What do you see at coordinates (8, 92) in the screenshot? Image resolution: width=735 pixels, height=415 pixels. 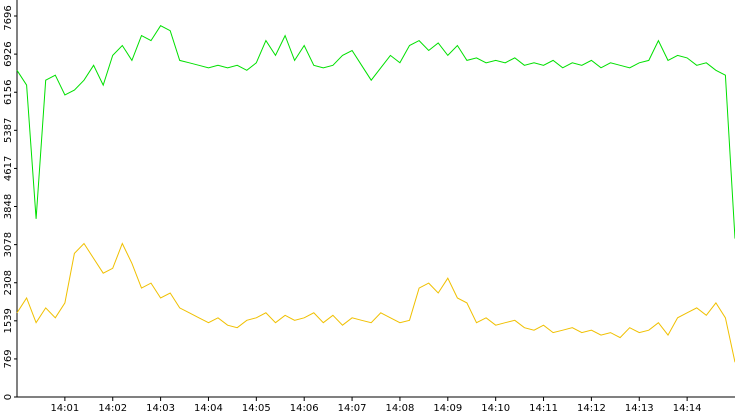 I see `y-tick-label: 6156` at bounding box center [8, 92].